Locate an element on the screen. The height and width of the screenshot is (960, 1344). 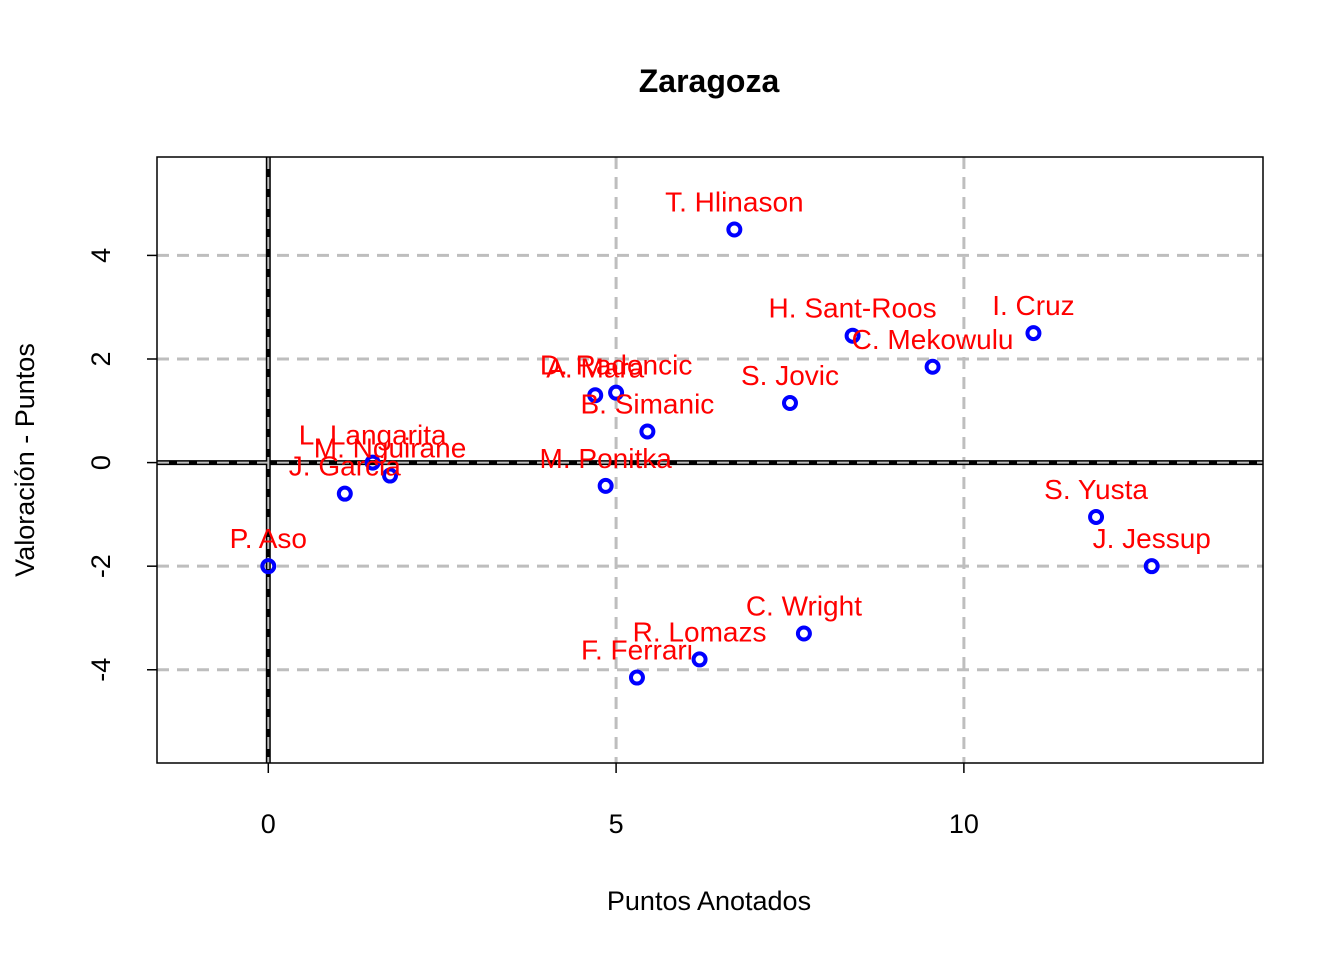
y-tick-label: -2 is located at coordinates (101, 566).